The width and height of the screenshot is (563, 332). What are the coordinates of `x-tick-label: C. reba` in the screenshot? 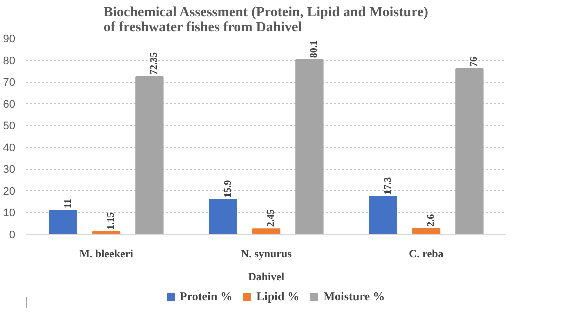 It's located at (426, 254).